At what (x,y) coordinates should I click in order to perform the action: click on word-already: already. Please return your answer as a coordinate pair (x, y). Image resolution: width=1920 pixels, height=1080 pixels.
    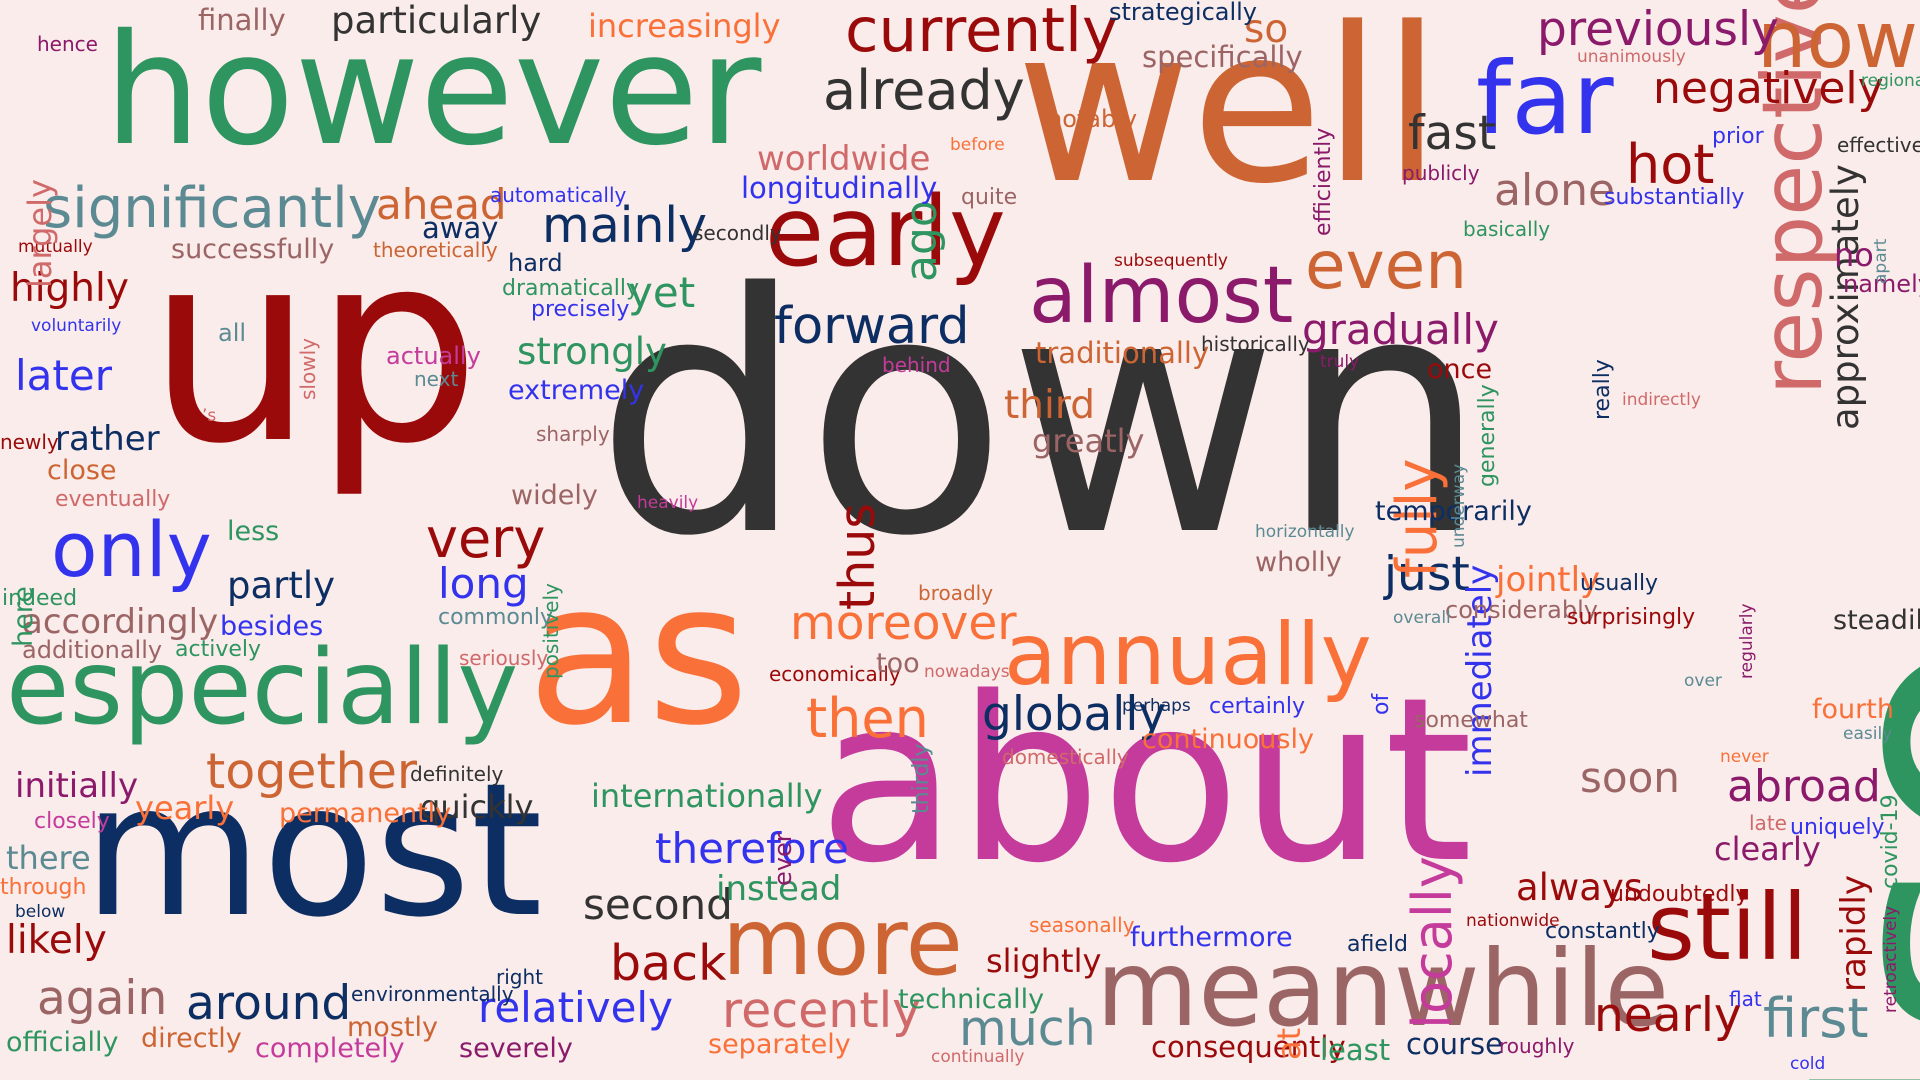
    Looking at the image, I should click on (924, 90).